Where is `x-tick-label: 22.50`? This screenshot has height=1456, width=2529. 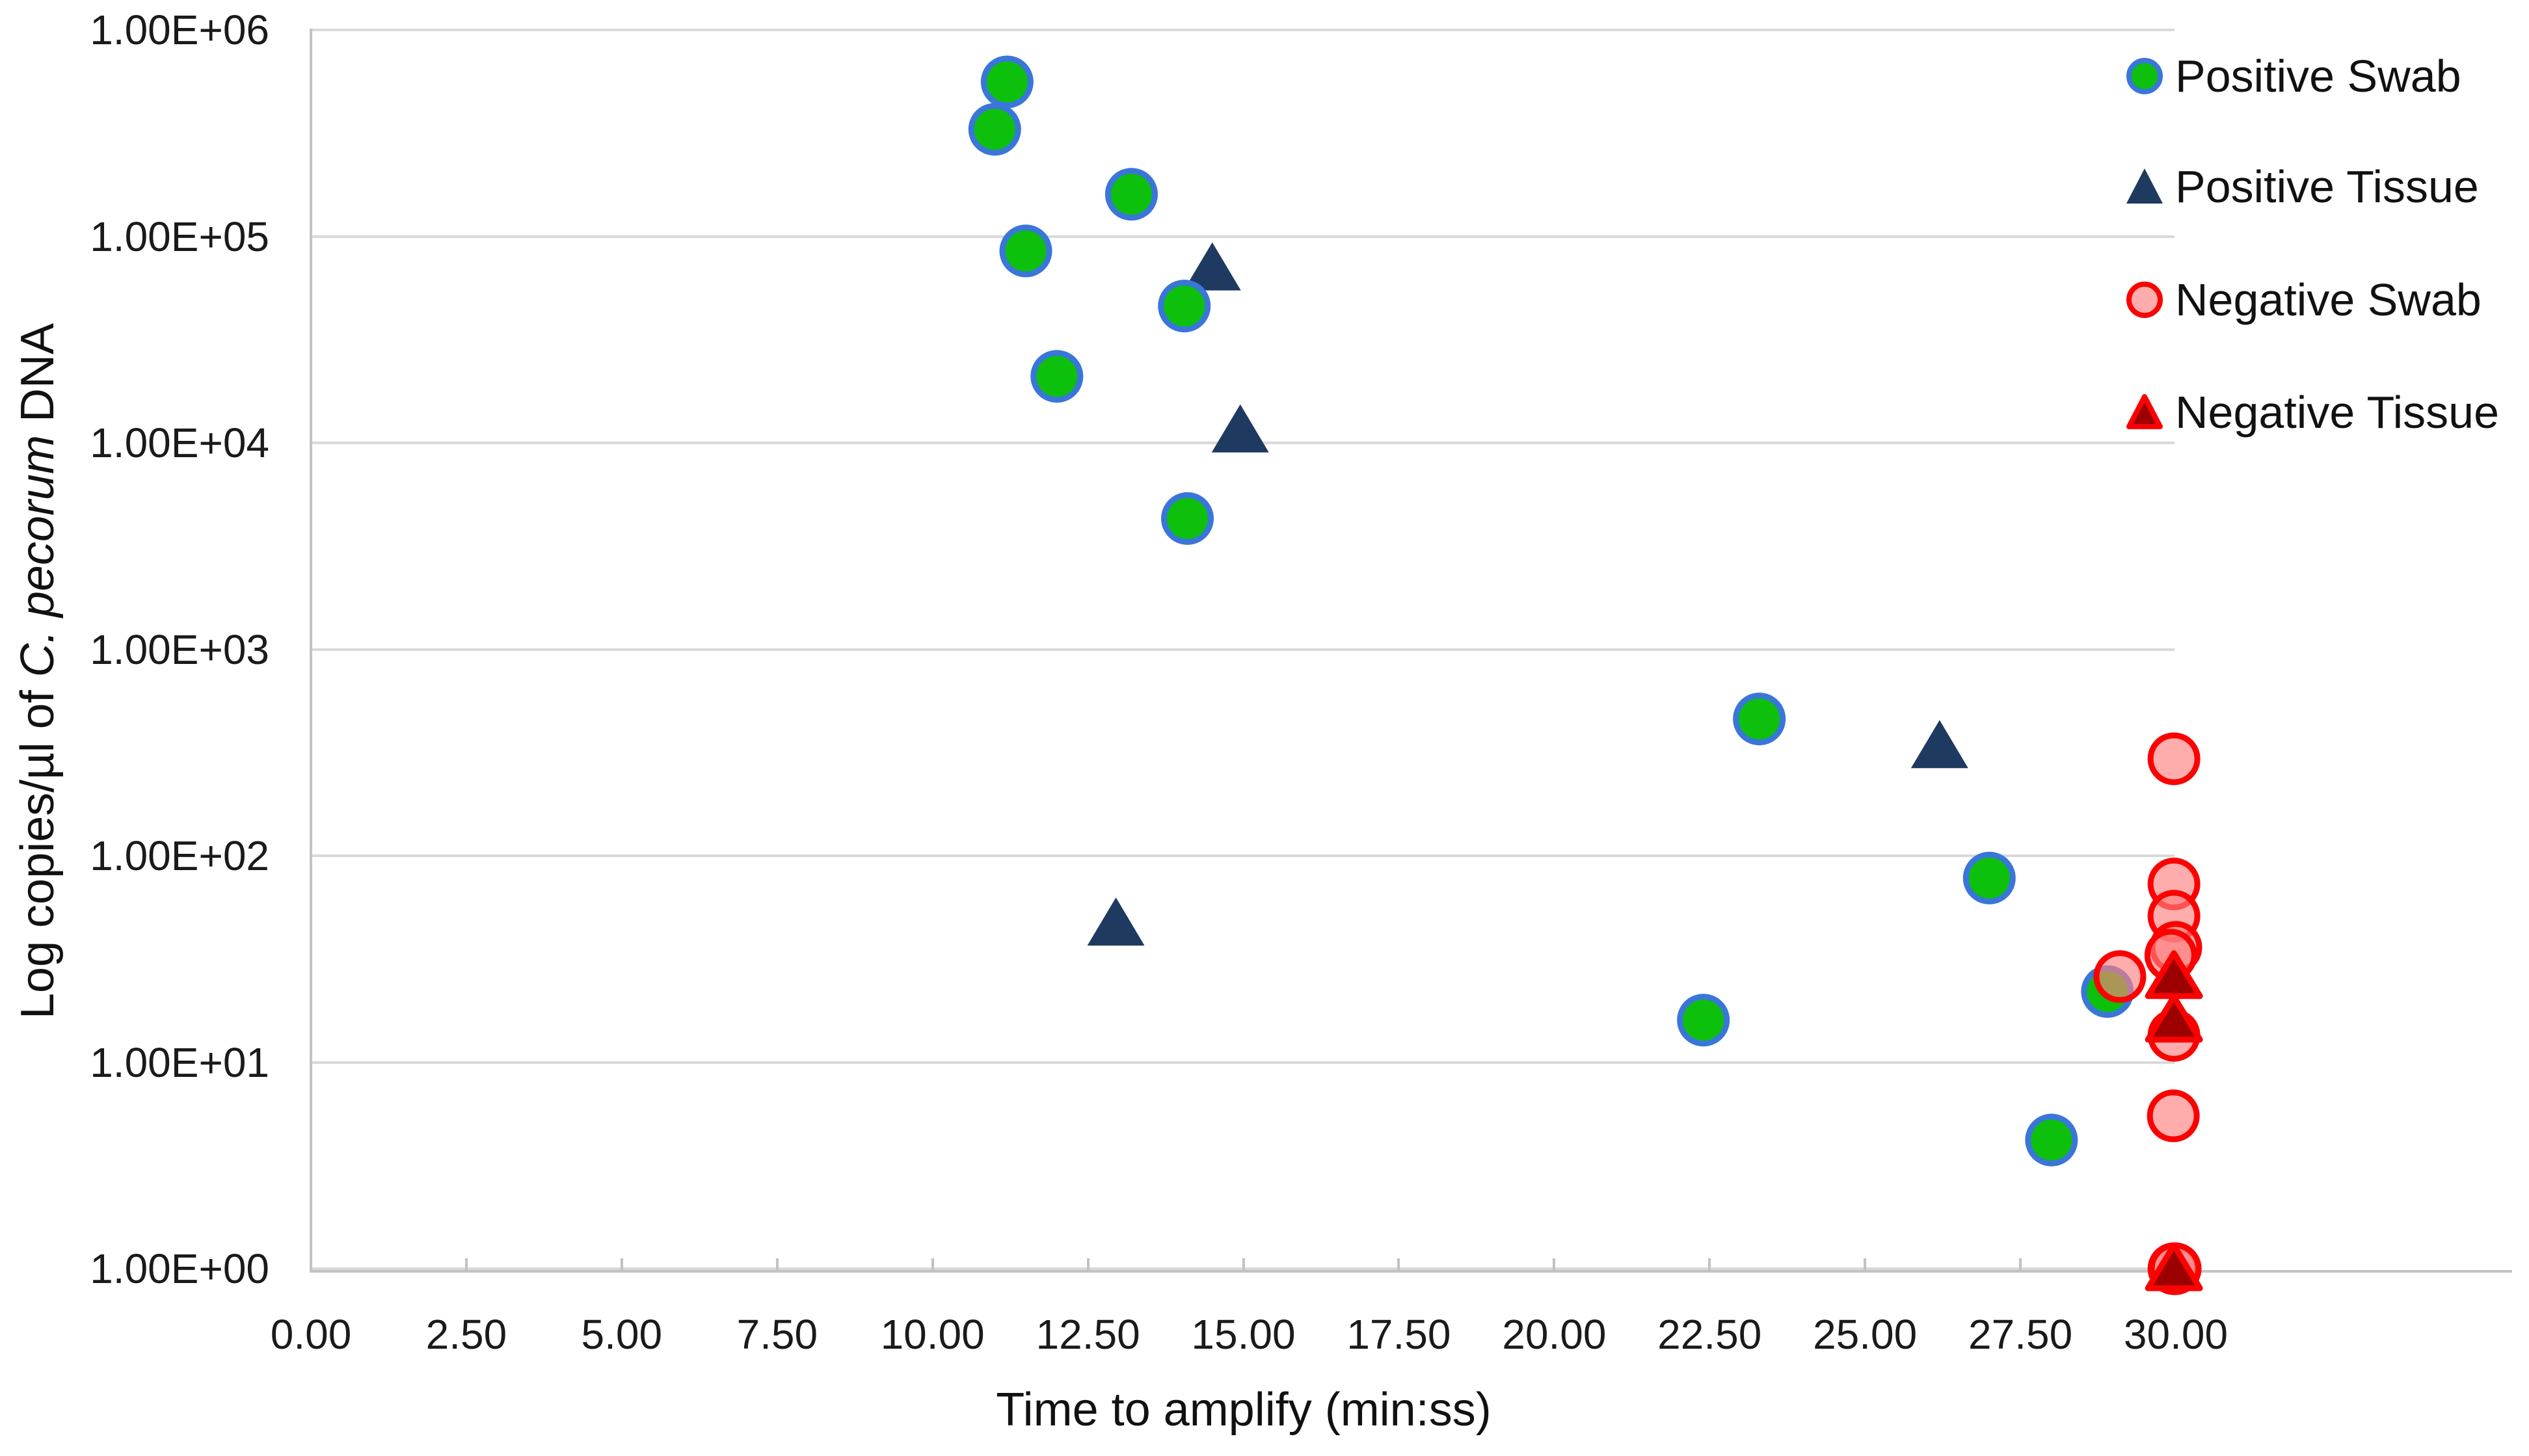 x-tick-label: 22.50 is located at coordinates (1709, 1334).